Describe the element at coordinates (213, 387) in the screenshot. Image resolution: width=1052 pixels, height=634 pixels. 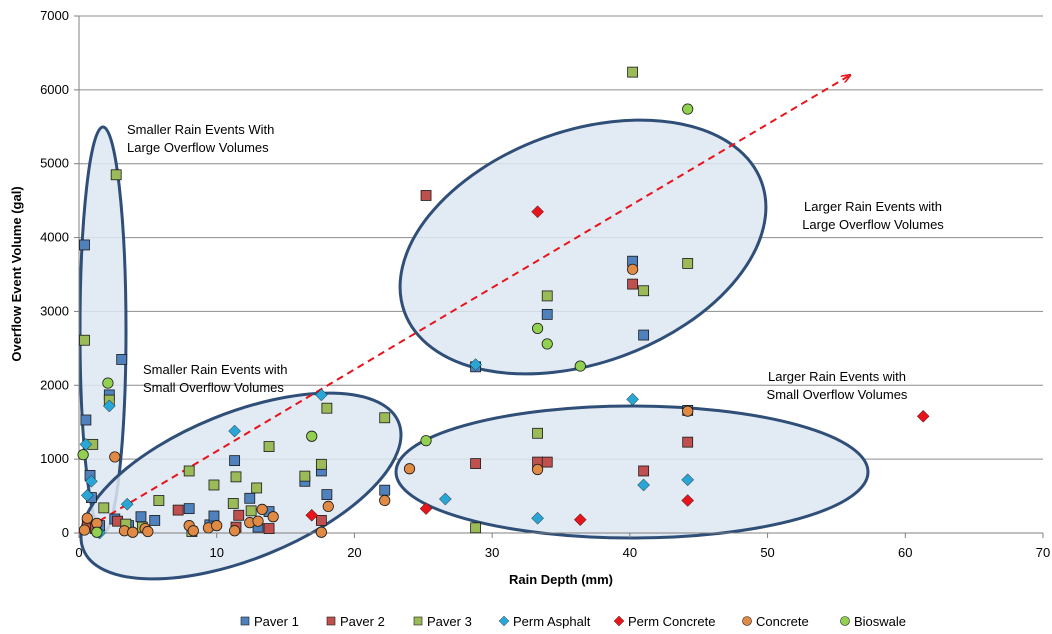
I see `annotation-line: Small Overflow Volumes` at that location.